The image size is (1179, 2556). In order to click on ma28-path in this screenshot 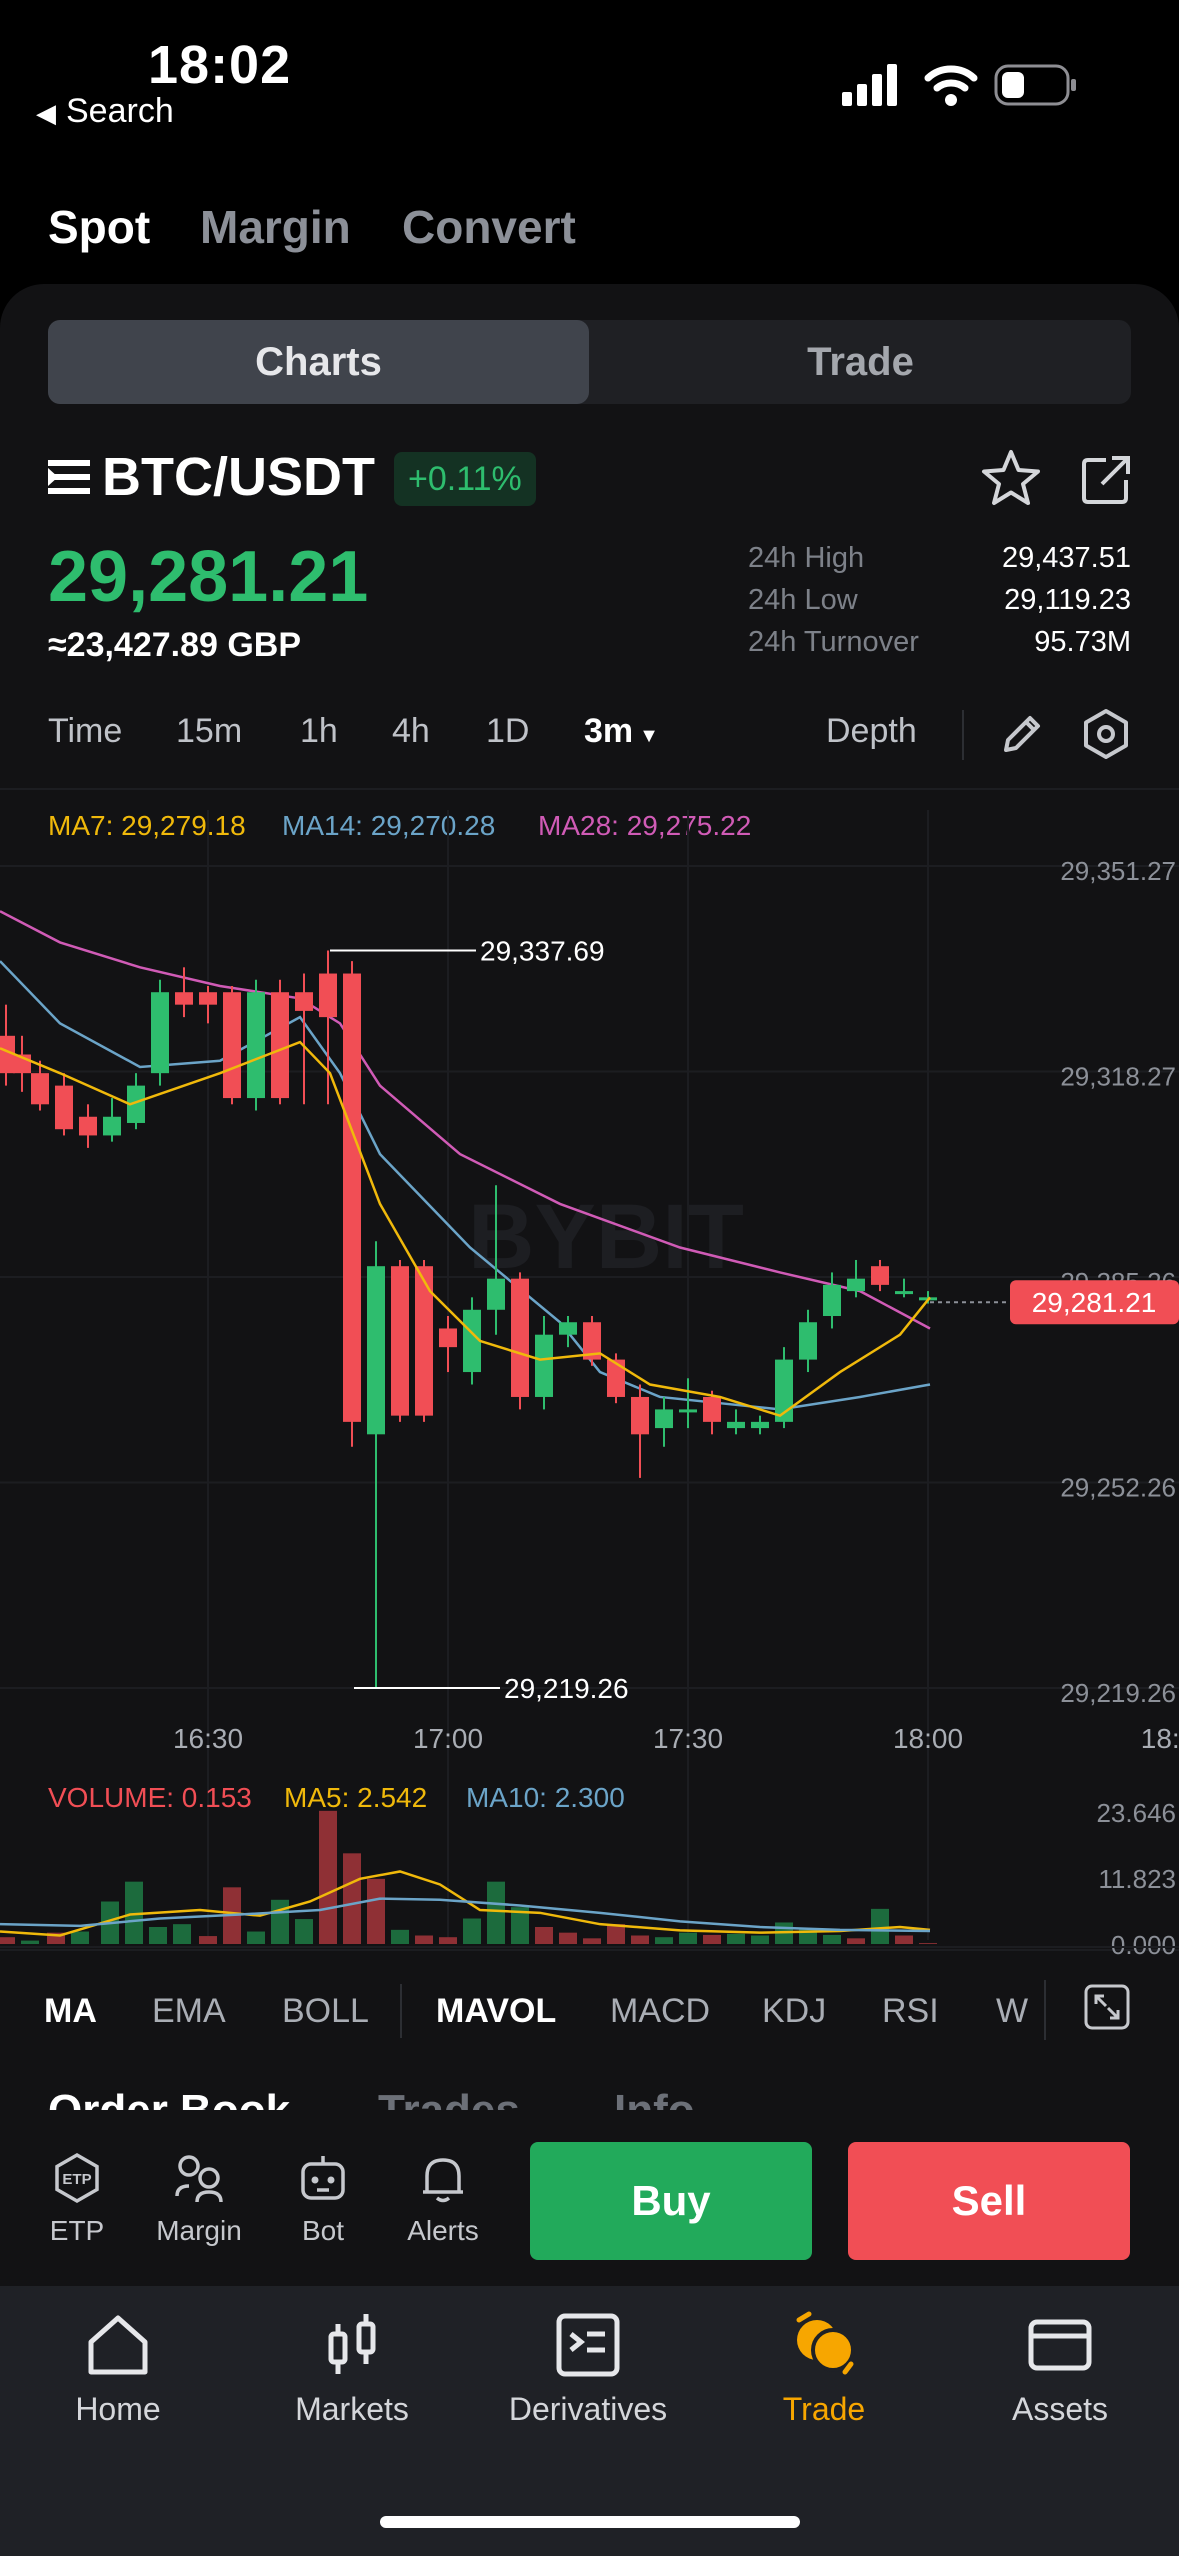, I will do `click(465, 1120)`.